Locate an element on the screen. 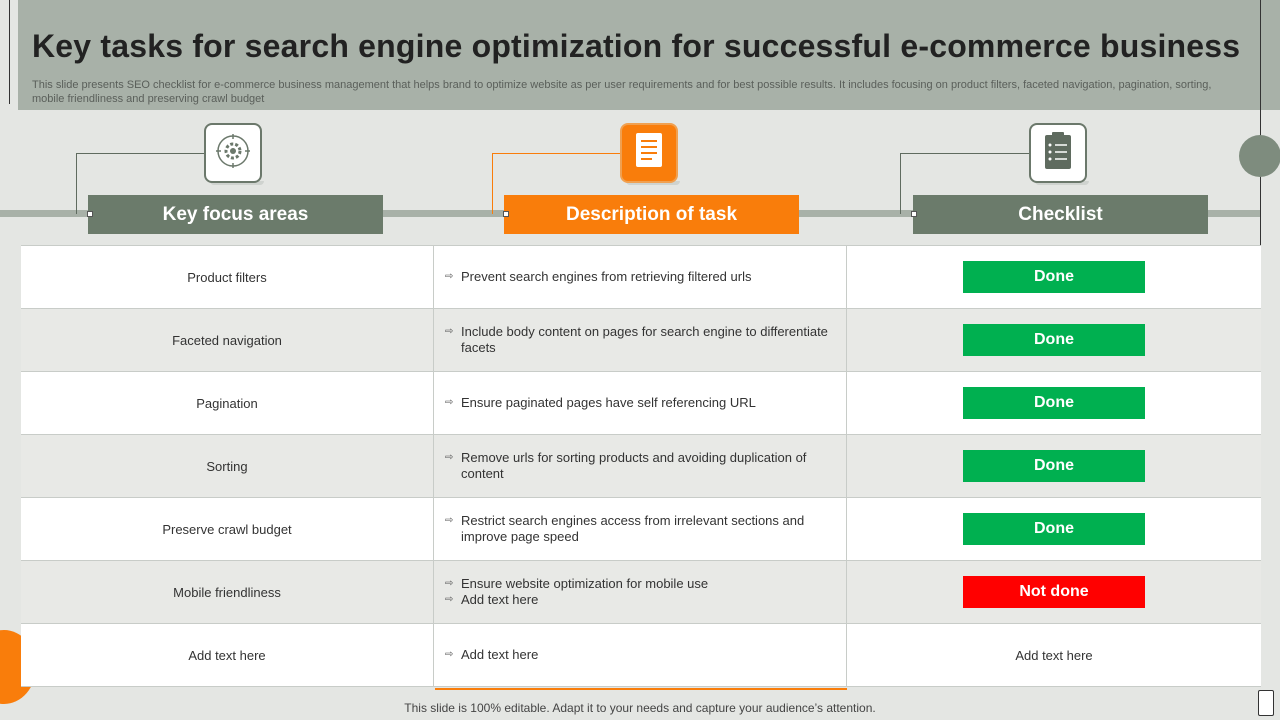 Image resolution: width=1280 pixels, height=720 pixels. checklist-icon-box is located at coordinates (1059, 154).